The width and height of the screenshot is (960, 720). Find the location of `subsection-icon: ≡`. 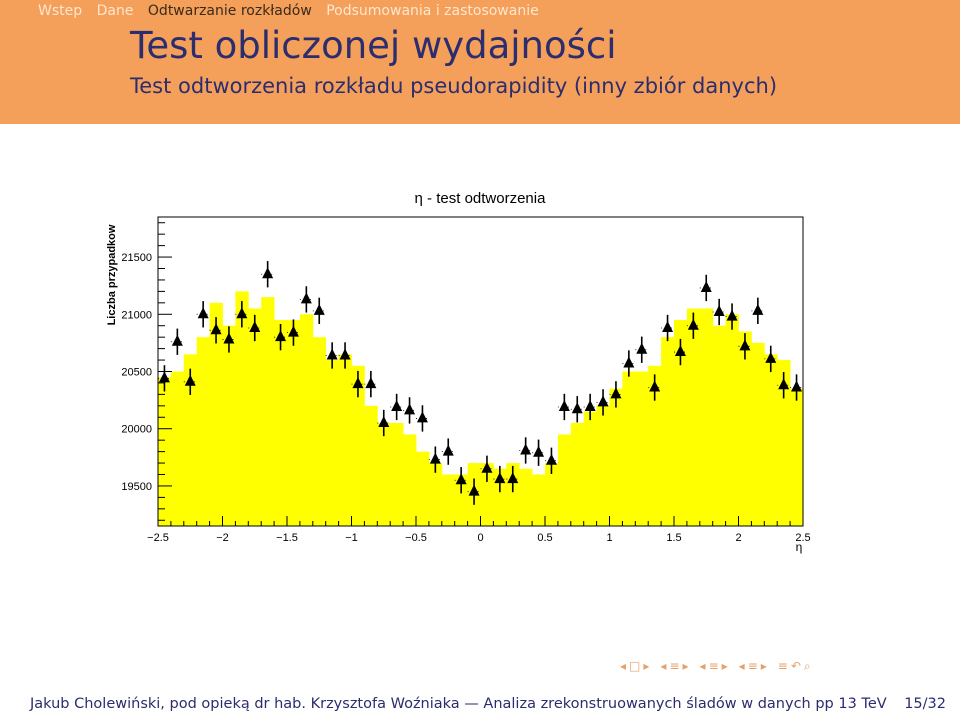

subsection-icon: ≡ is located at coordinates (675, 666).